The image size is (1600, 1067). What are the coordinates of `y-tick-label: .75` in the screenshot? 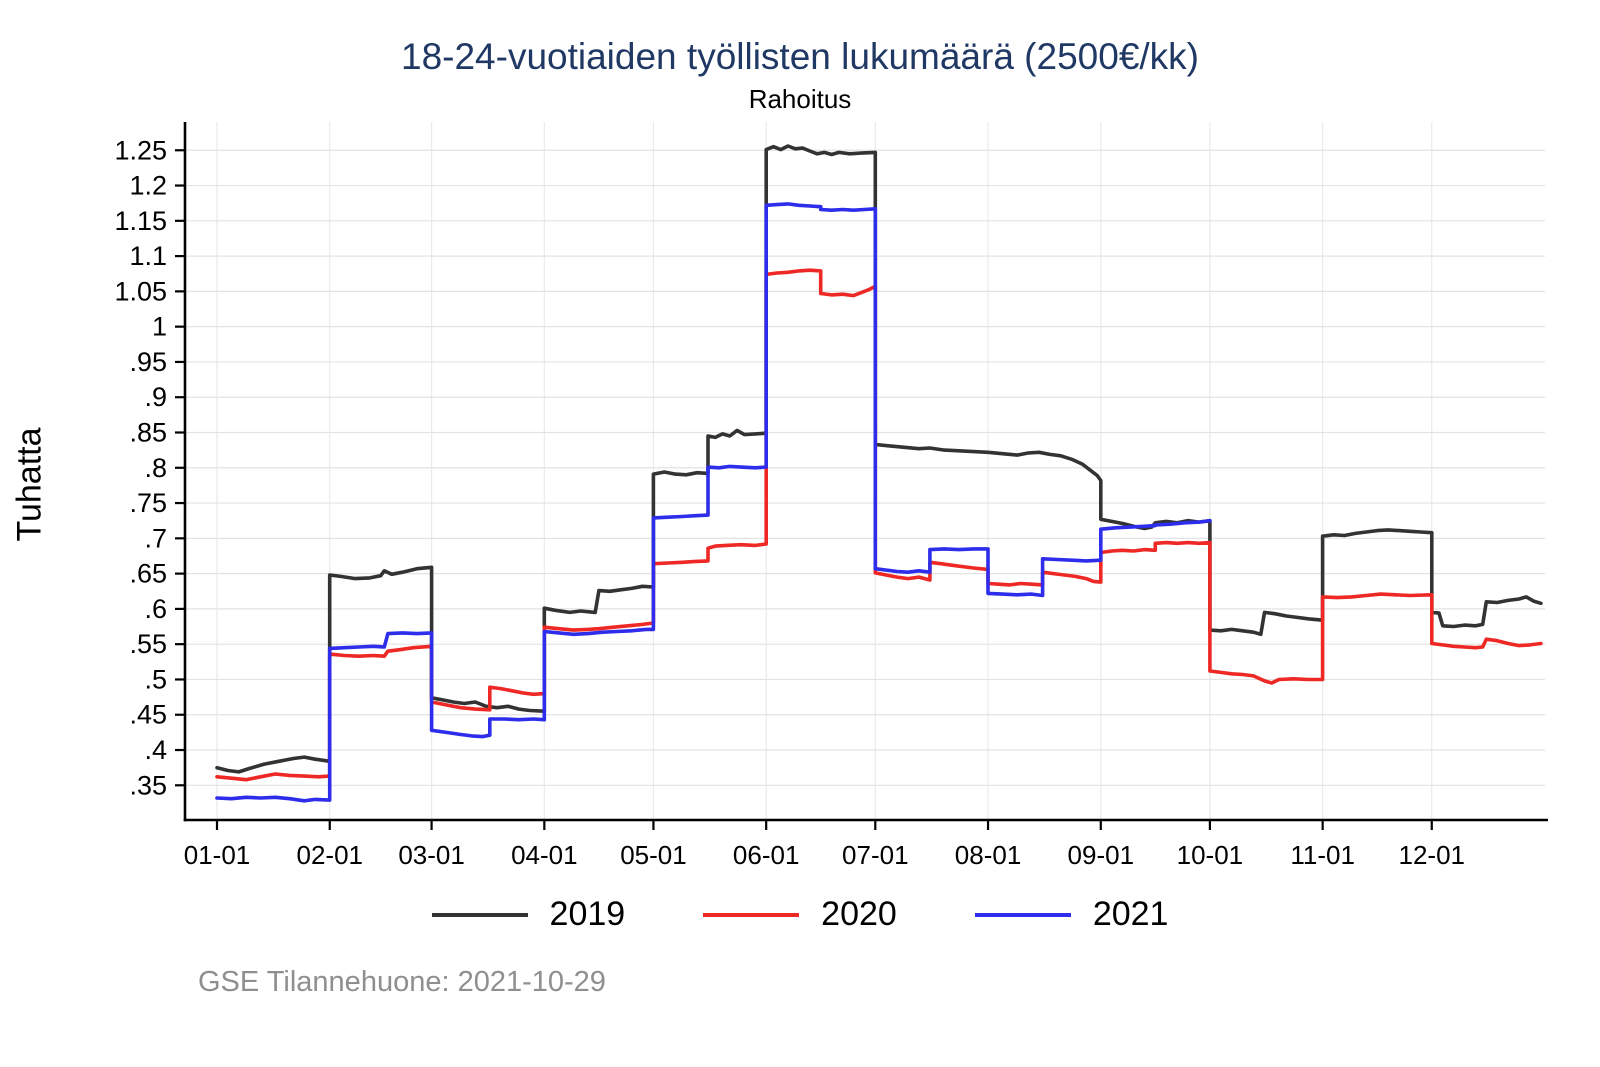 It's located at (148, 503).